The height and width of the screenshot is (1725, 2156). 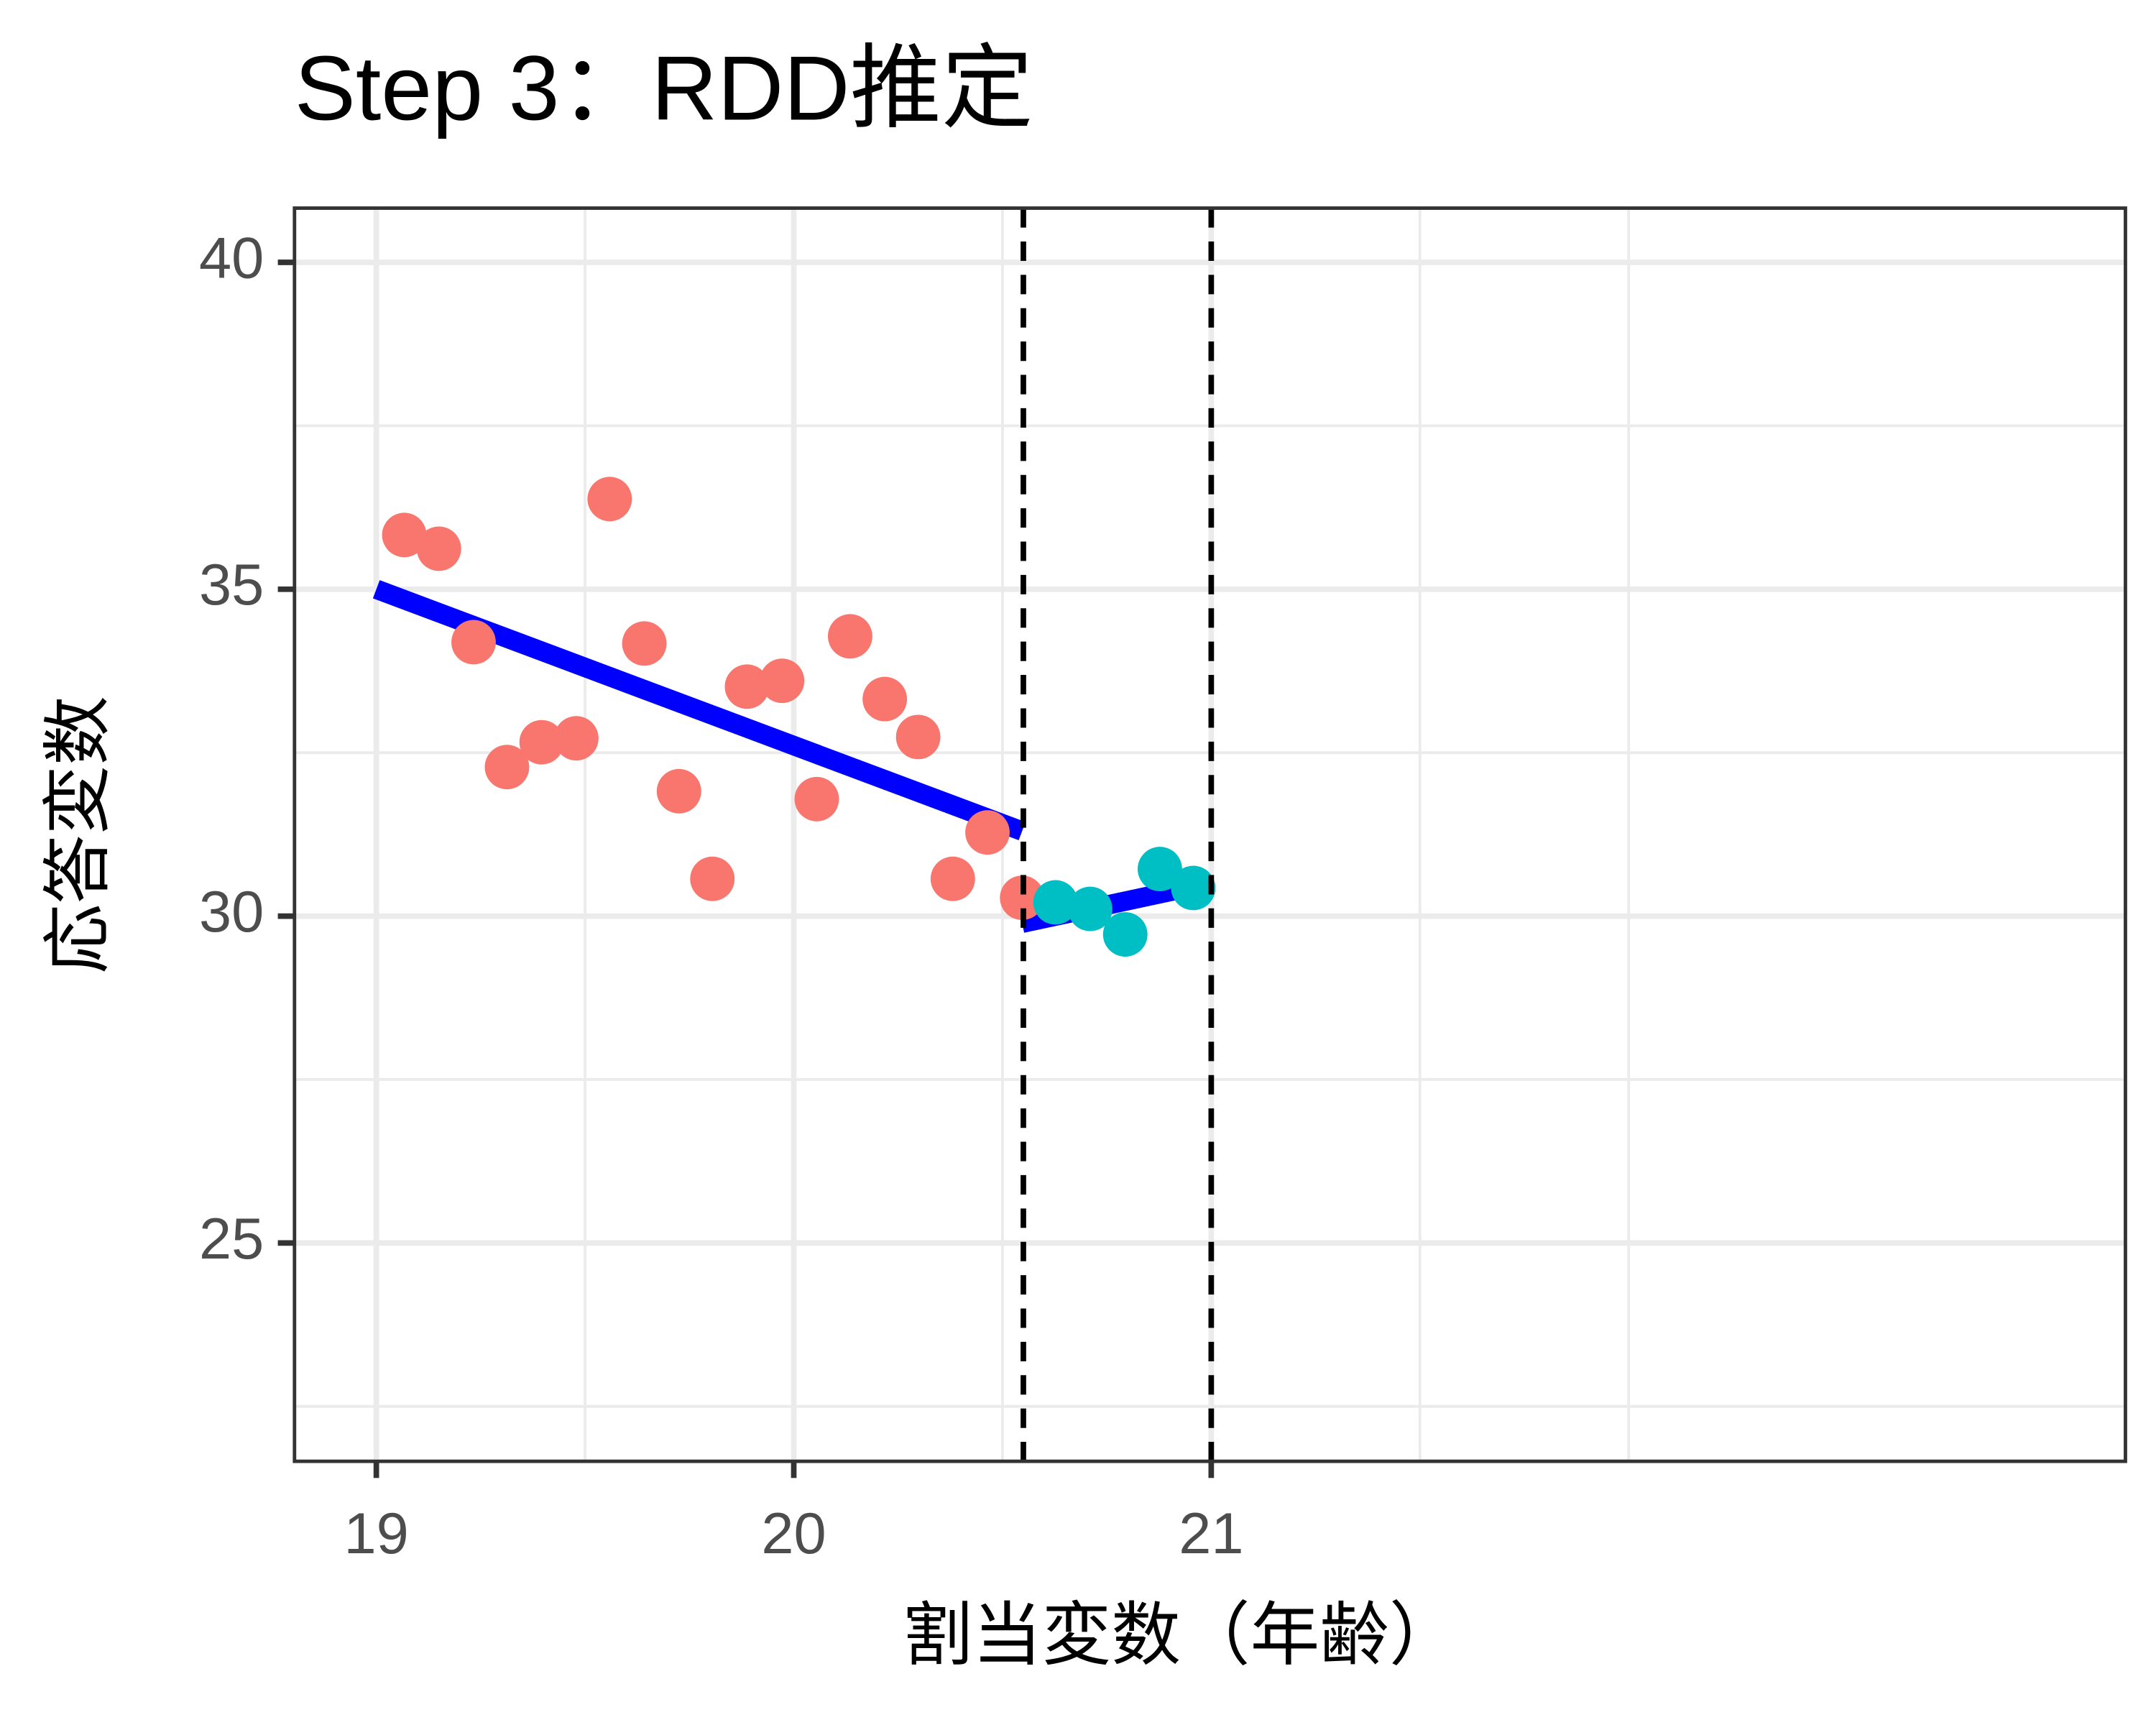 What do you see at coordinates (794, 1533) in the screenshot?
I see `x-tick-label: 20` at bounding box center [794, 1533].